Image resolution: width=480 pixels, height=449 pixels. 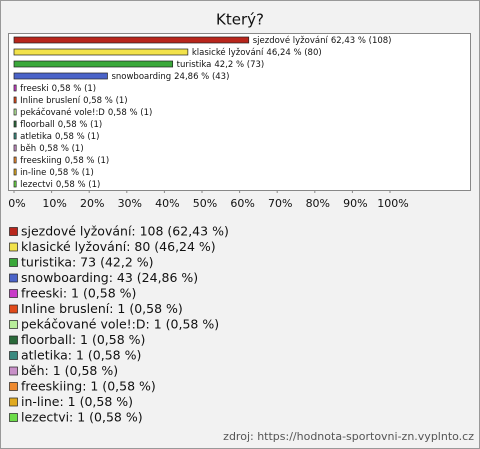 What do you see at coordinates (62, 112) in the screenshot?
I see `bar-category: pekáčované vole!:D` at bounding box center [62, 112].